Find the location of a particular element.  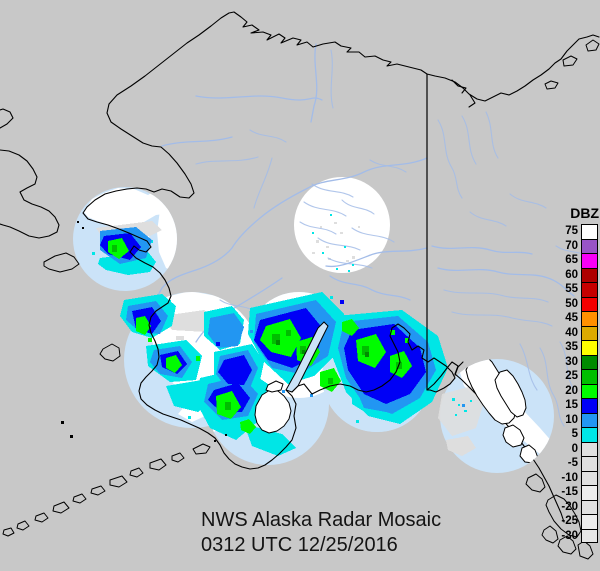

legend-value-label: -5 is located at coordinates (572, 463).